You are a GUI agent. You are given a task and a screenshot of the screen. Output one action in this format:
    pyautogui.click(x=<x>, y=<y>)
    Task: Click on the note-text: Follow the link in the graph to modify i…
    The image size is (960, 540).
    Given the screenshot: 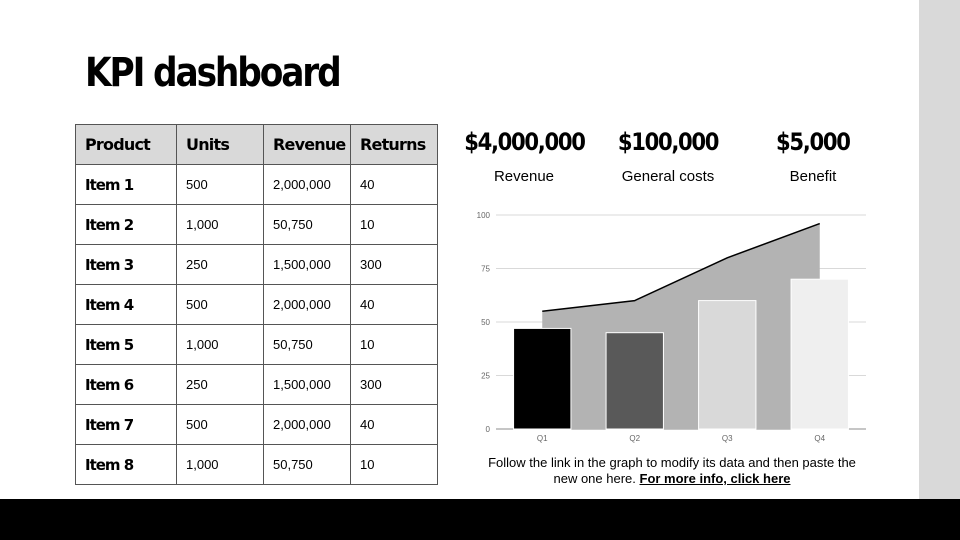 What is the action you would take?
    pyautogui.click(x=672, y=470)
    